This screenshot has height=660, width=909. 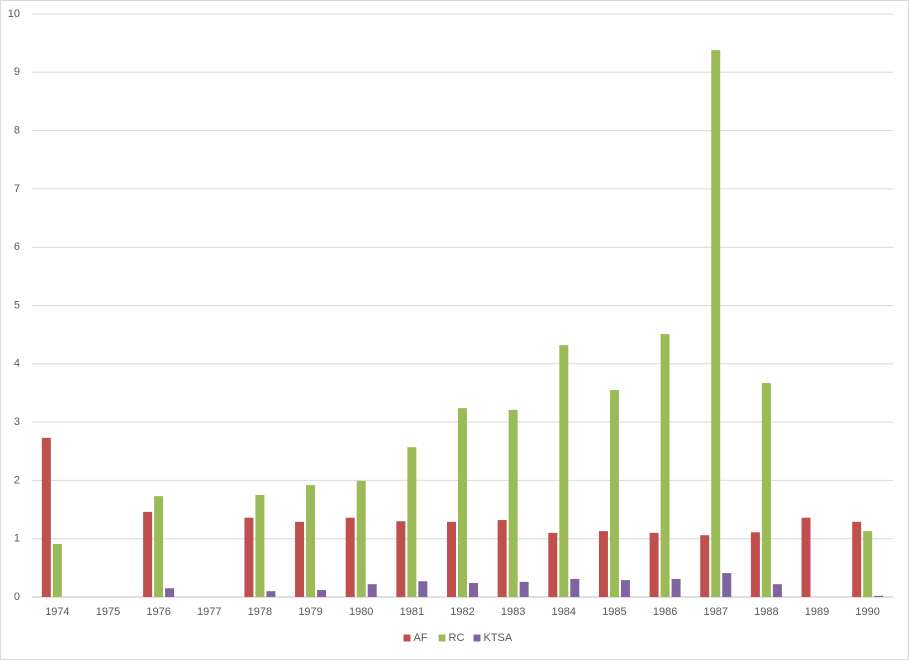 What do you see at coordinates (17, 131) in the screenshot?
I see `y-tick-label: 8` at bounding box center [17, 131].